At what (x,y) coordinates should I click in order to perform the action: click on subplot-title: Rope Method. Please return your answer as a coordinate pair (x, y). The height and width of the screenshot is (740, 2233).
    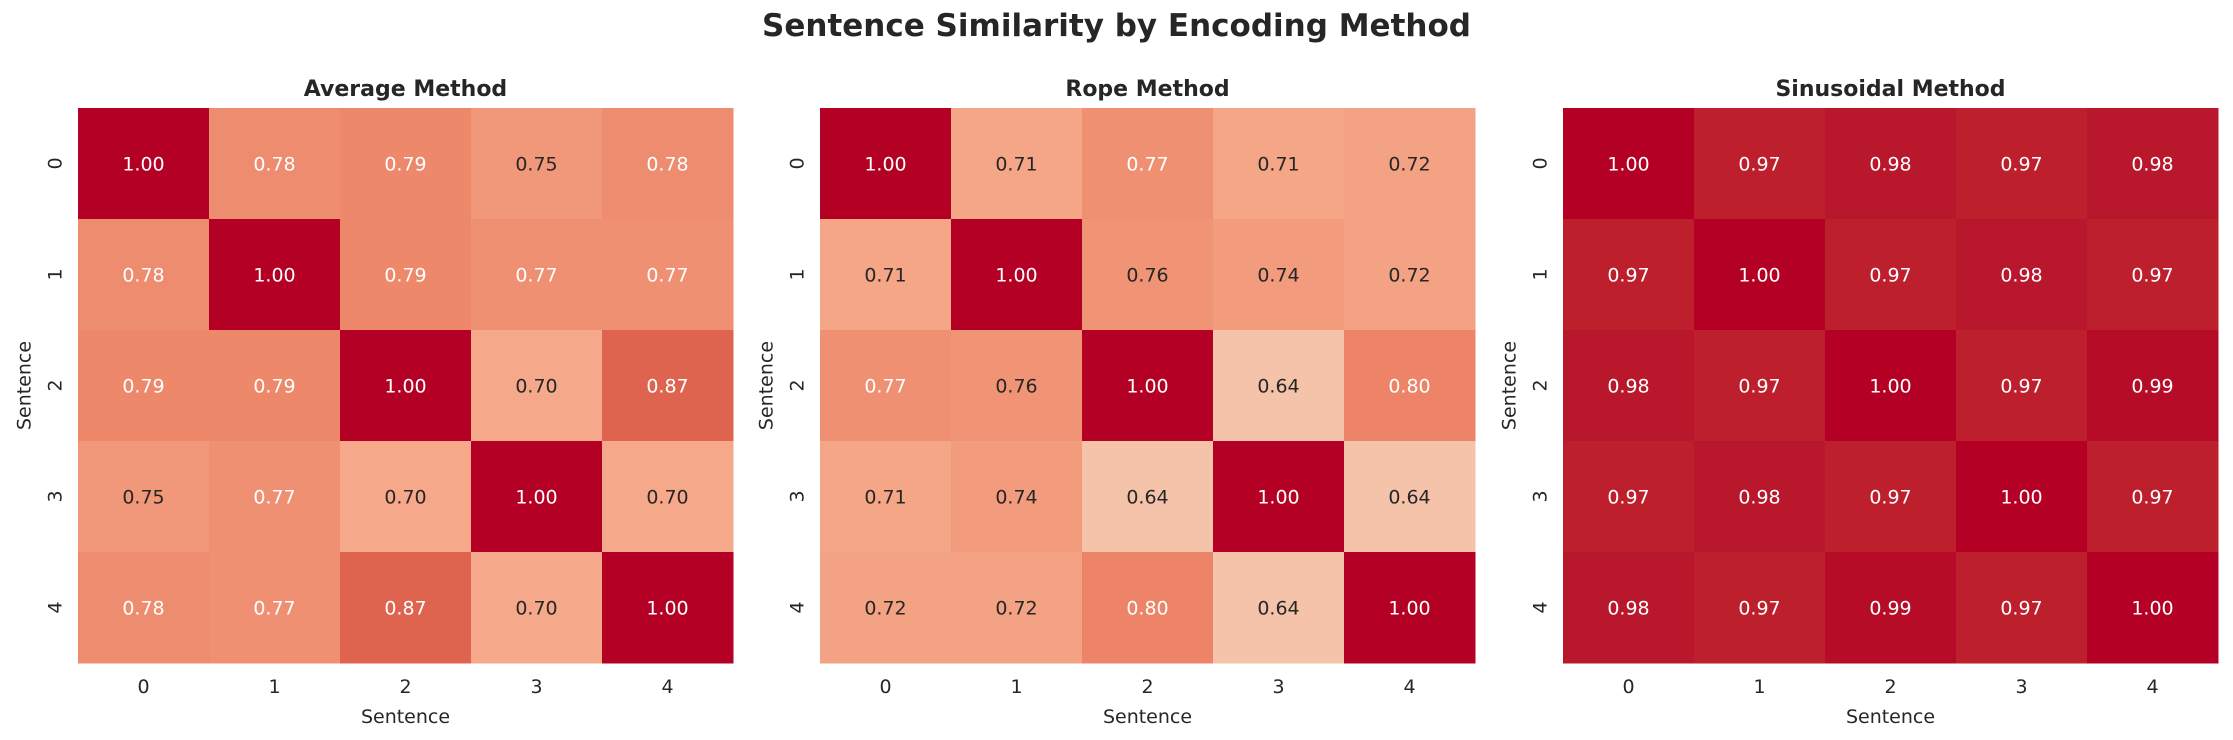
    Looking at the image, I should click on (1147, 89).